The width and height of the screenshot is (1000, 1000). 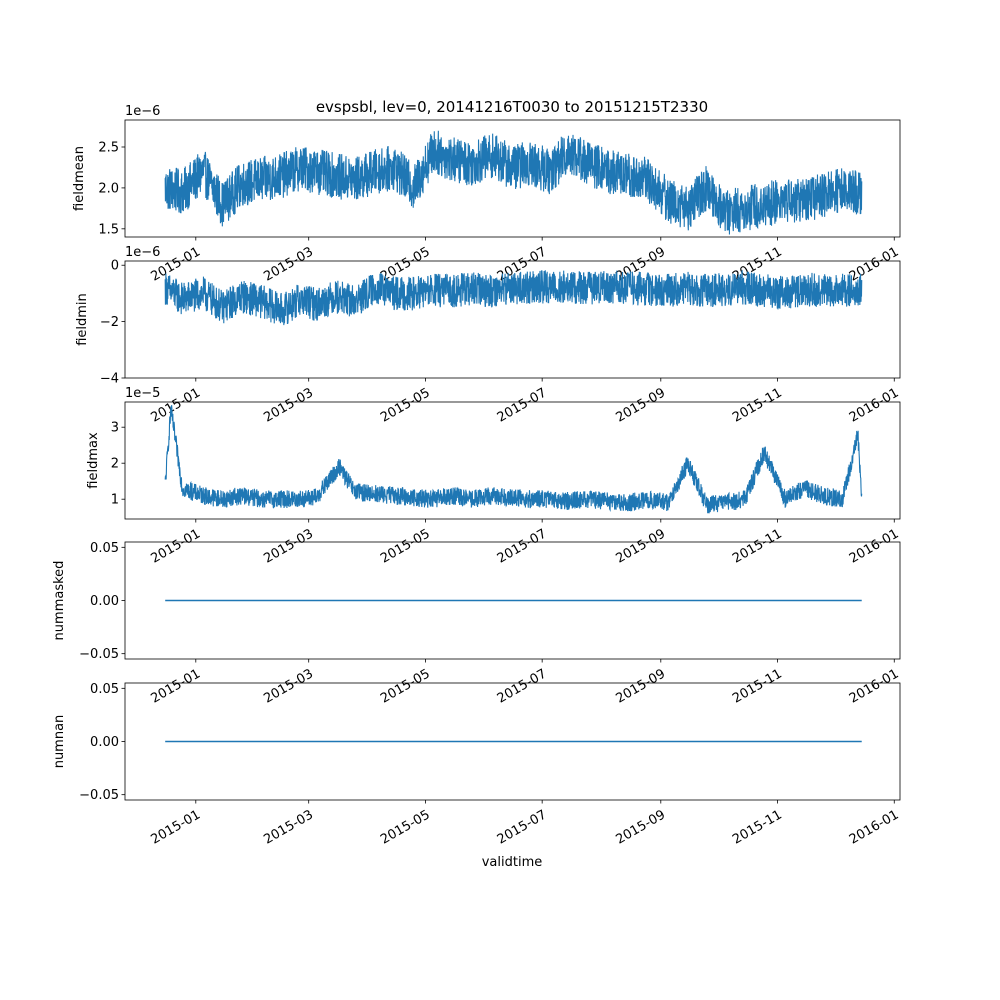 I want to click on series-line-fieldmax, so click(x=513, y=459).